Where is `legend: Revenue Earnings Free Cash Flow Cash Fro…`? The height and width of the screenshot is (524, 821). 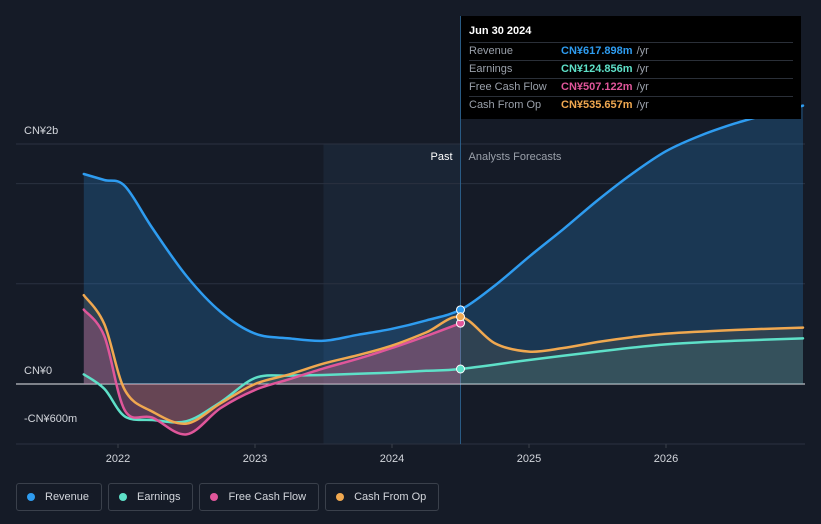 legend: Revenue Earnings Free Cash Flow Cash Fro… is located at coordinates (228, 497).